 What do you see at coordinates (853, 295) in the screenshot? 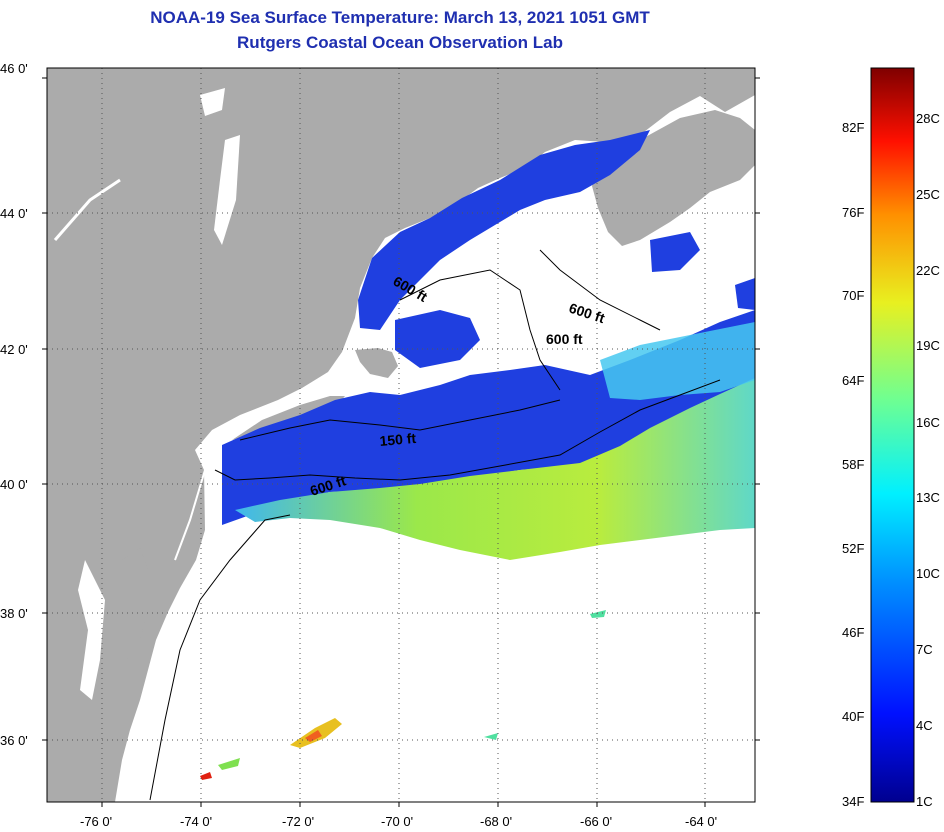
I see `colorbar-f-label: 70F` at bounding box center [853, 295].